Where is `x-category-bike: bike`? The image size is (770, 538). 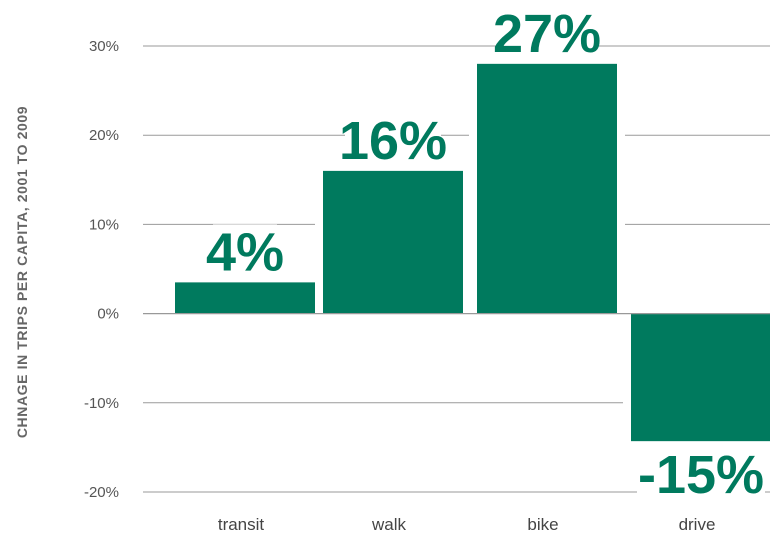
x-category-bike: bike is located at coordinates (542, 524).